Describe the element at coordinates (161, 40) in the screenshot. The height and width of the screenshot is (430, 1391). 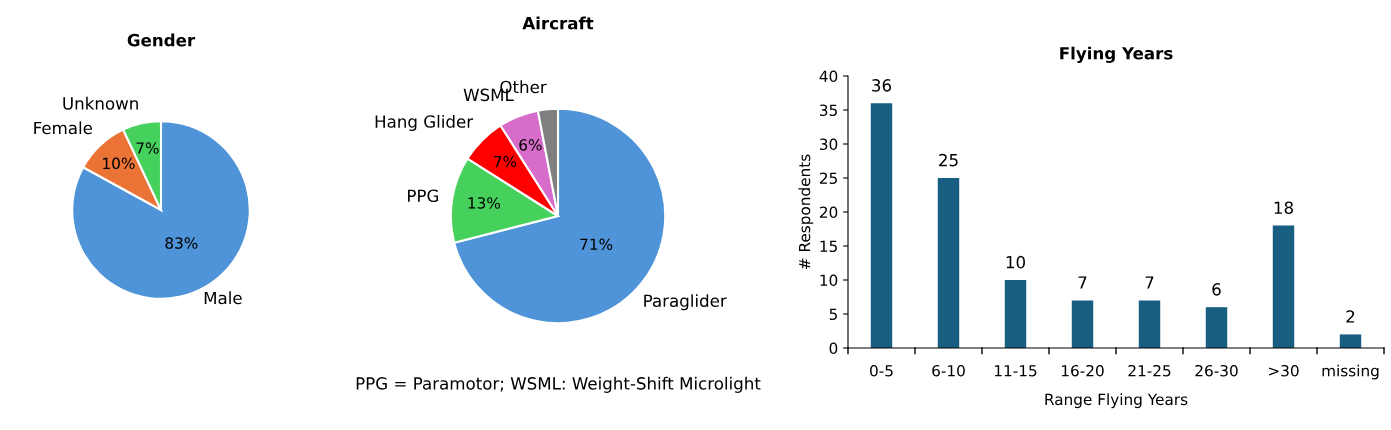
I see `chart-title: Gender` at that location.